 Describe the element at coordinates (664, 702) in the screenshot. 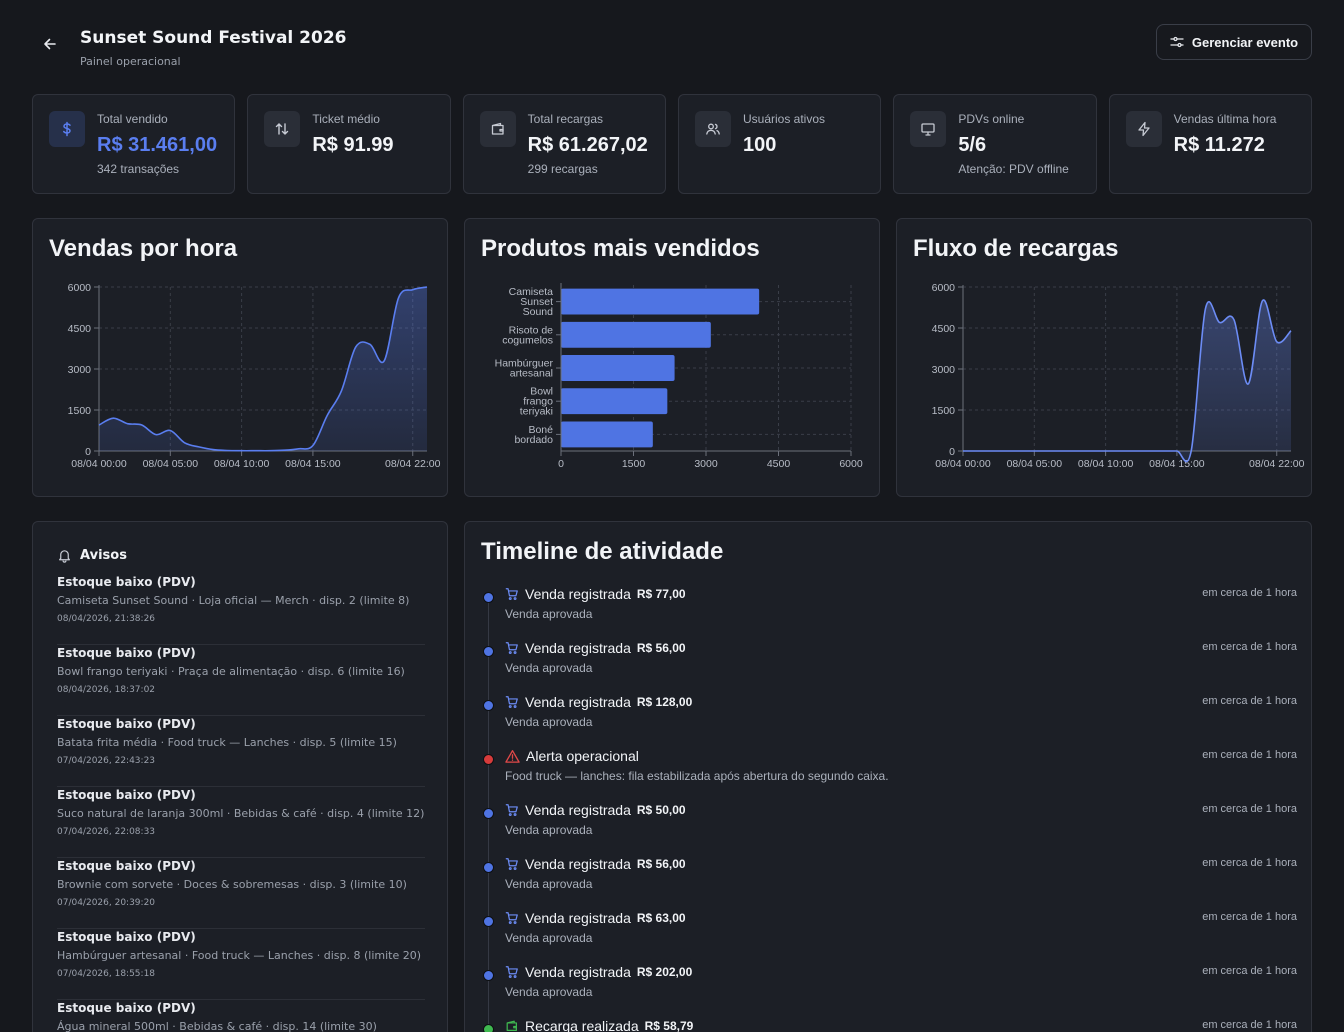

I see `timeline-item-amount: R$ 128,00` at that location.